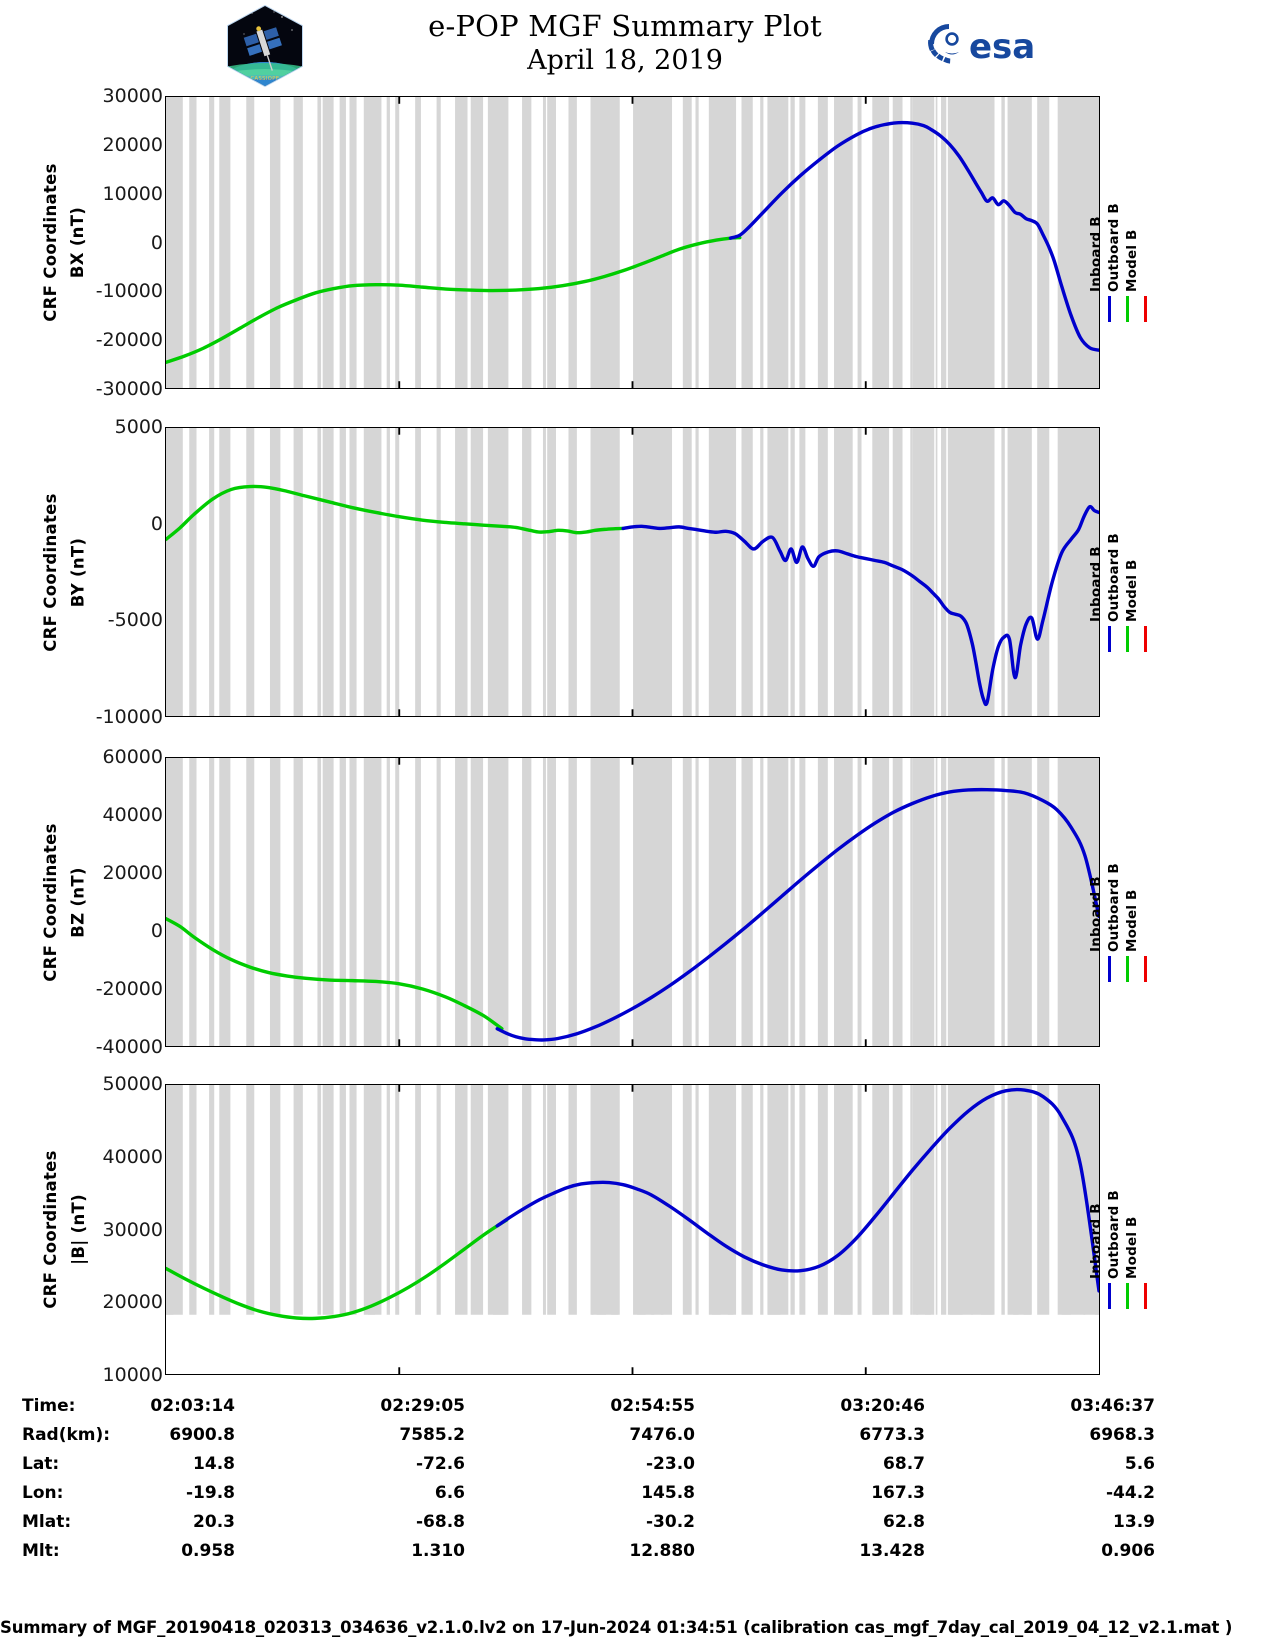 The image size is (1275, 1650). I want to click on ephemeris-value: 7585.2, so click(432, 1435).